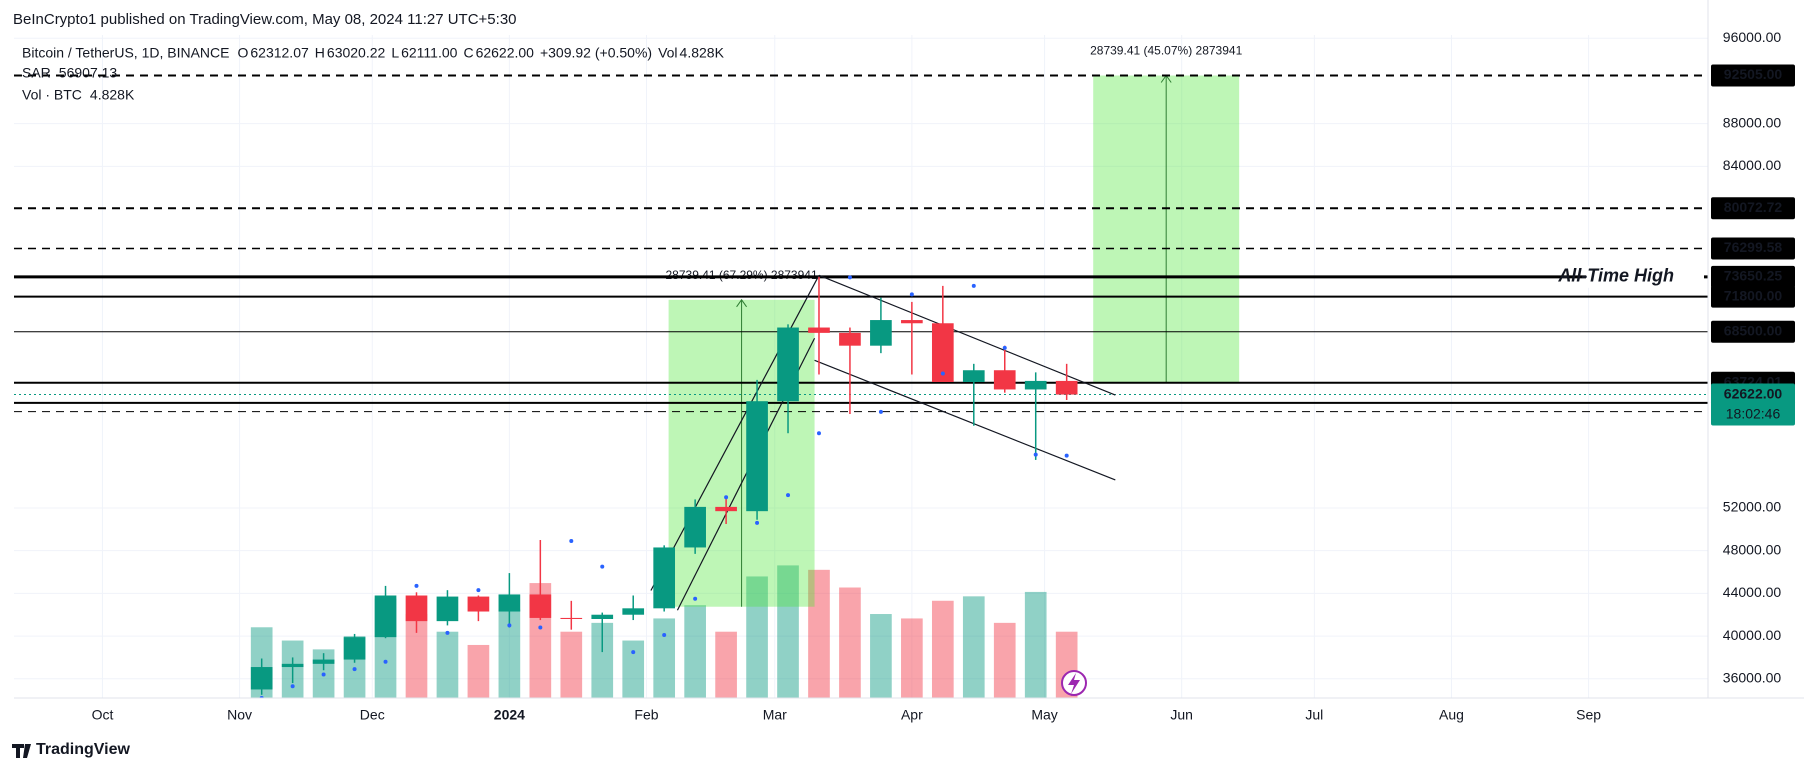  What do you see at coordinates (667, 53) in the screenshot?
I see `volume-key: Vol` at bounding box center [667, 53].